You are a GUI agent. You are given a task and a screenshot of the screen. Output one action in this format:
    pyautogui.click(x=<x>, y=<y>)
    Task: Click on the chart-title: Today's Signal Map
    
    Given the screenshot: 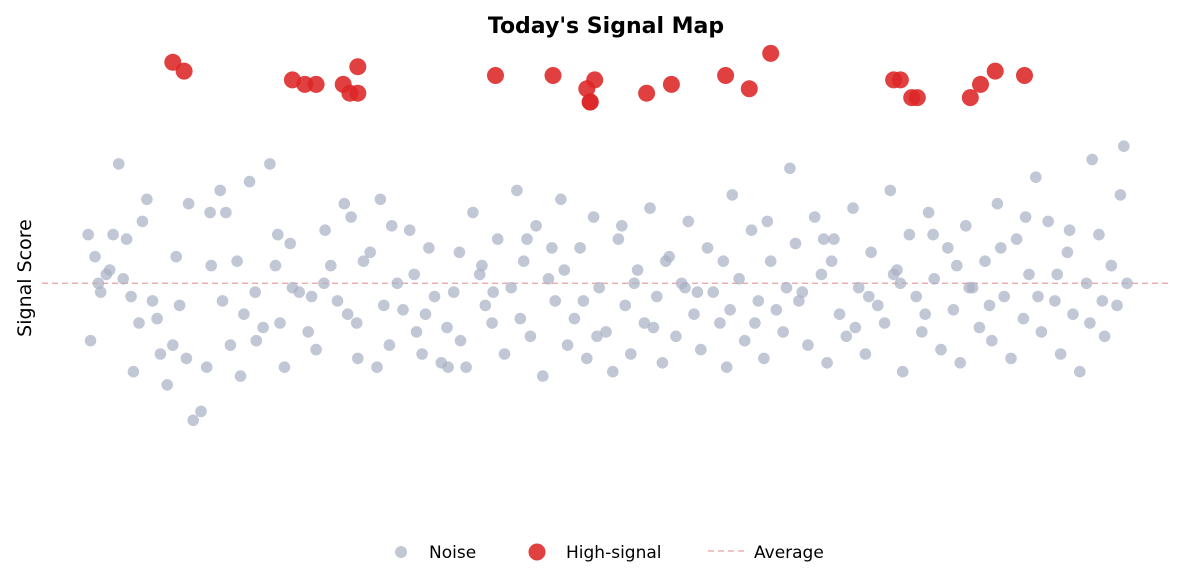 What is the action you would take?
    pyautogui.click(x=606, y=26)
    